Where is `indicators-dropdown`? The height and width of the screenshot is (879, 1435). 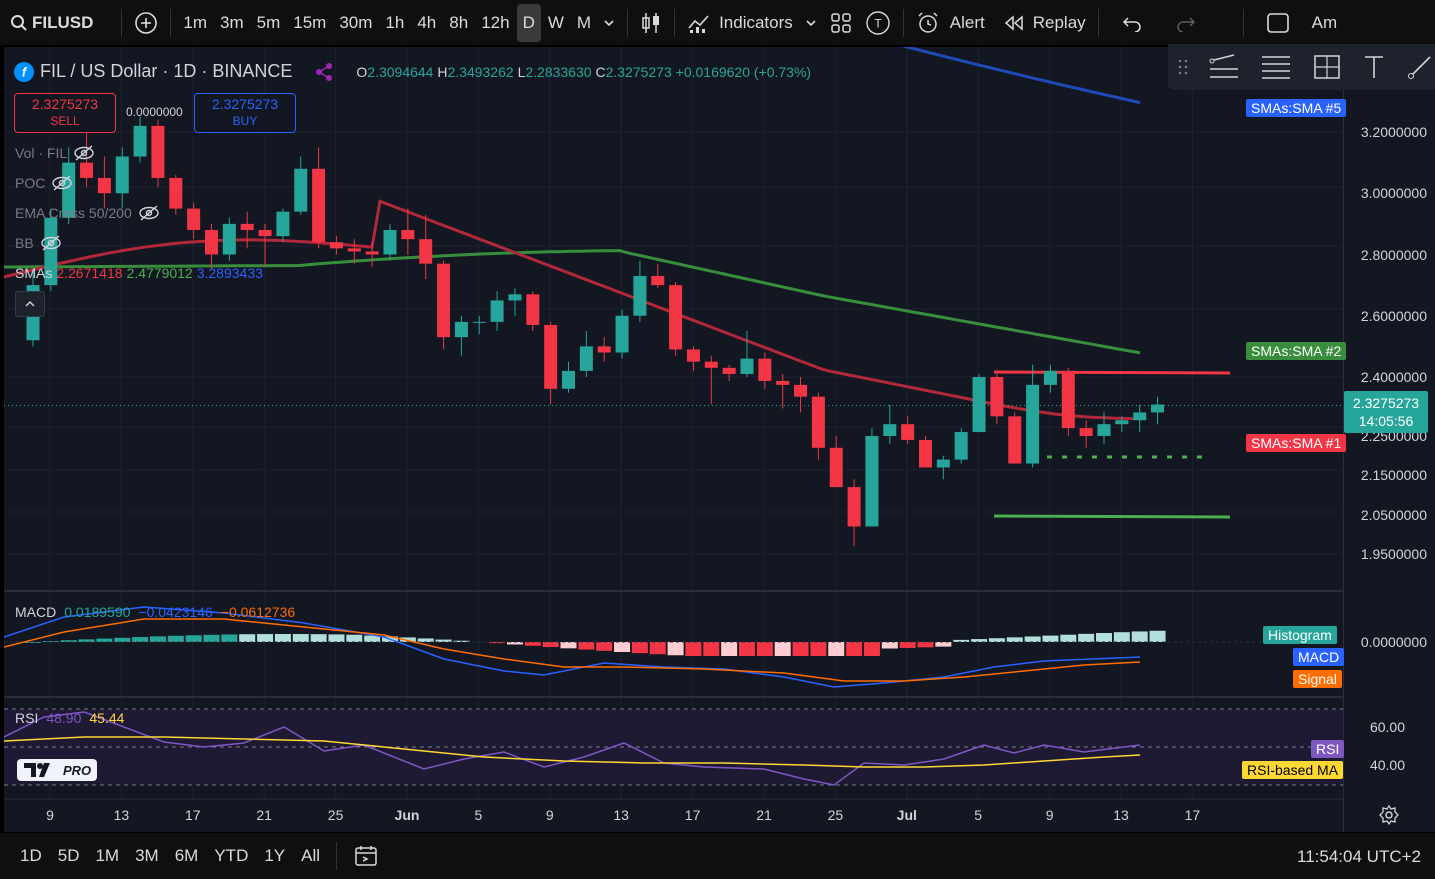
indicators-dropdown is located at coordinates (811, 23).